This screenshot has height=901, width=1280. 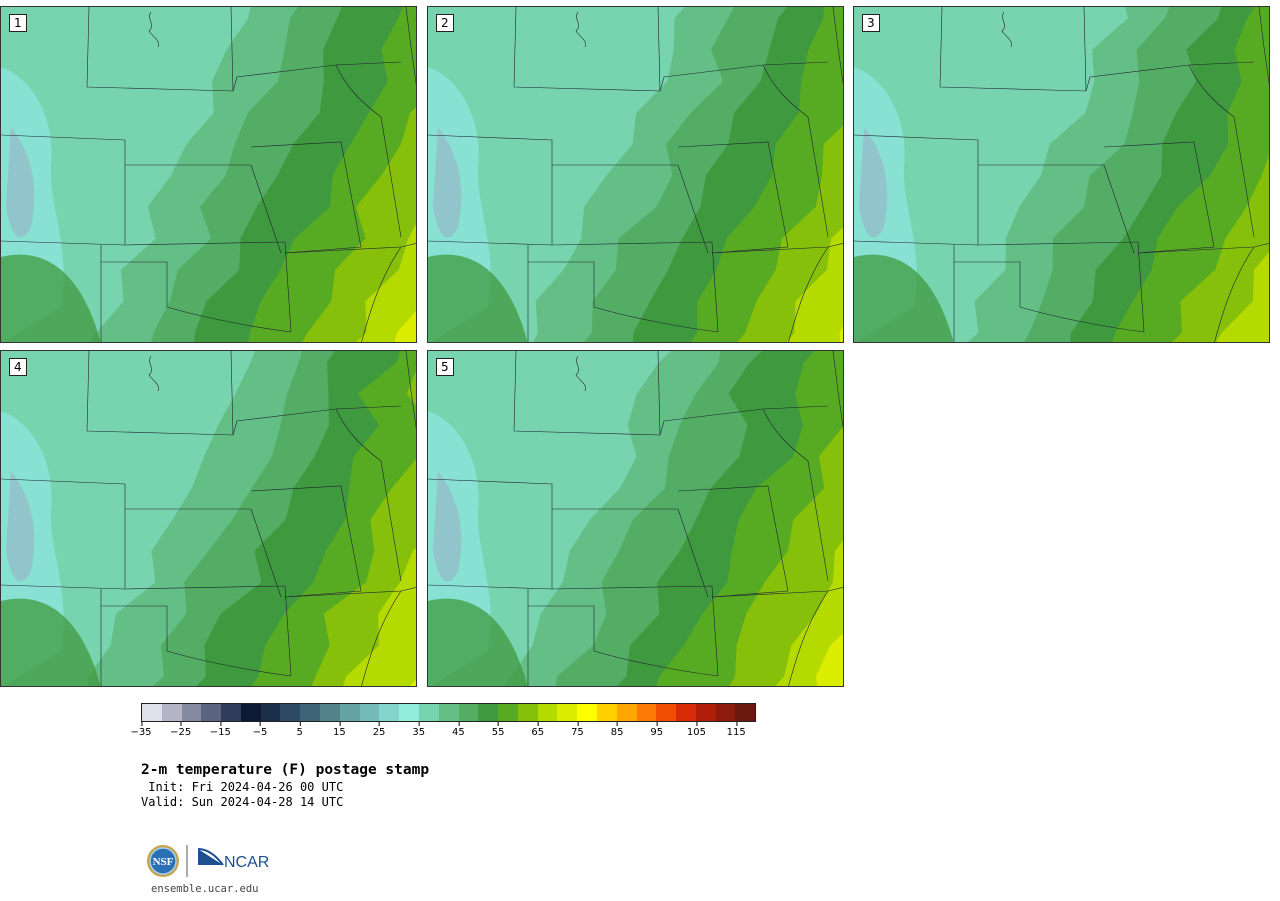 What do you see at coordinates (220, 730) in the screenshot?
I see `colorbar-tick-label: −15` at bounding box center [220, 730].